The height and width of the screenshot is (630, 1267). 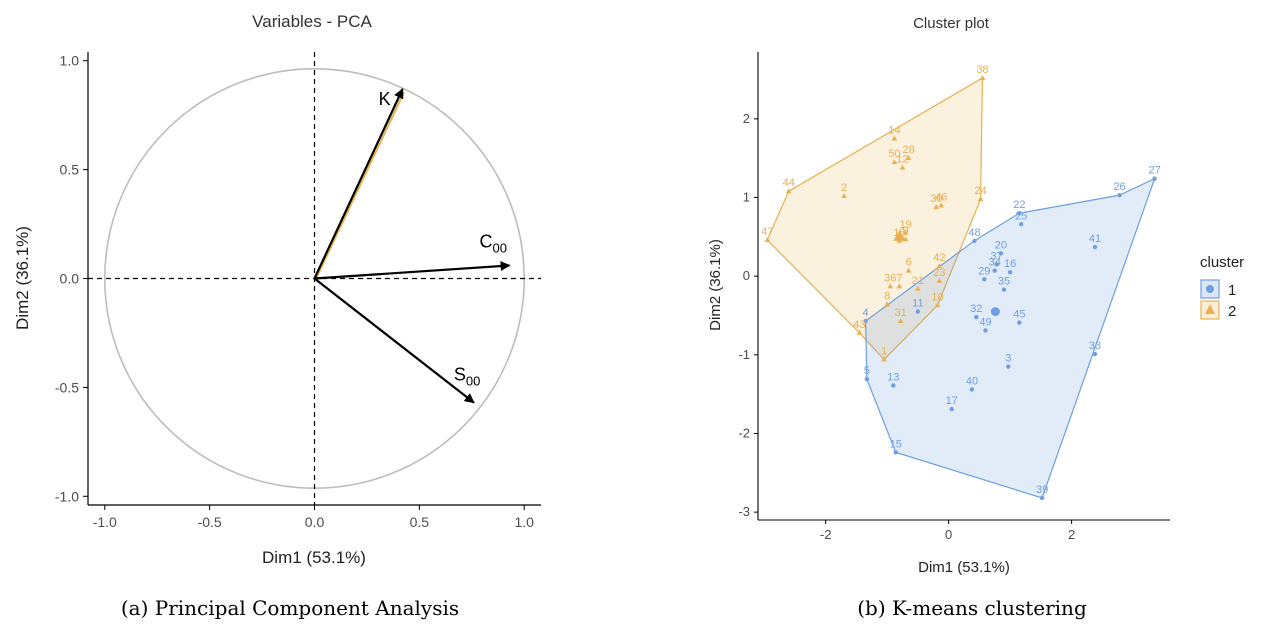 What do you see at coordinates (867, 371) in the screenshot?
I see `cluster-point-label: 5` at bounding box center [867, 371].